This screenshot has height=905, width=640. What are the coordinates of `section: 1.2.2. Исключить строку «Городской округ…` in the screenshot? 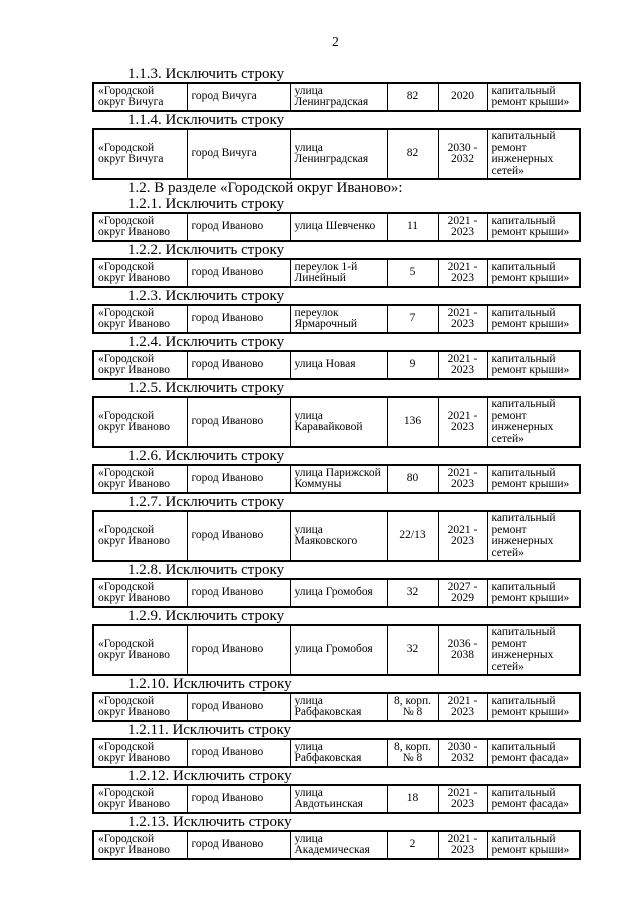 It's located at (336, 265).